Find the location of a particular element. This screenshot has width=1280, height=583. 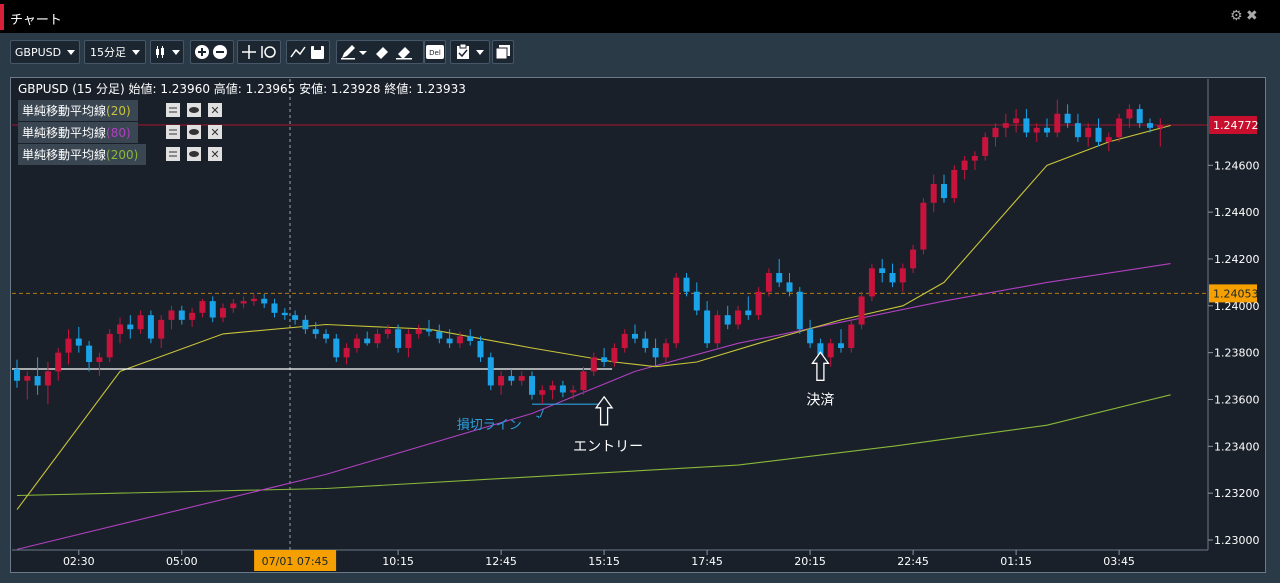

eraser-icon is located at coordinates (382, 53).